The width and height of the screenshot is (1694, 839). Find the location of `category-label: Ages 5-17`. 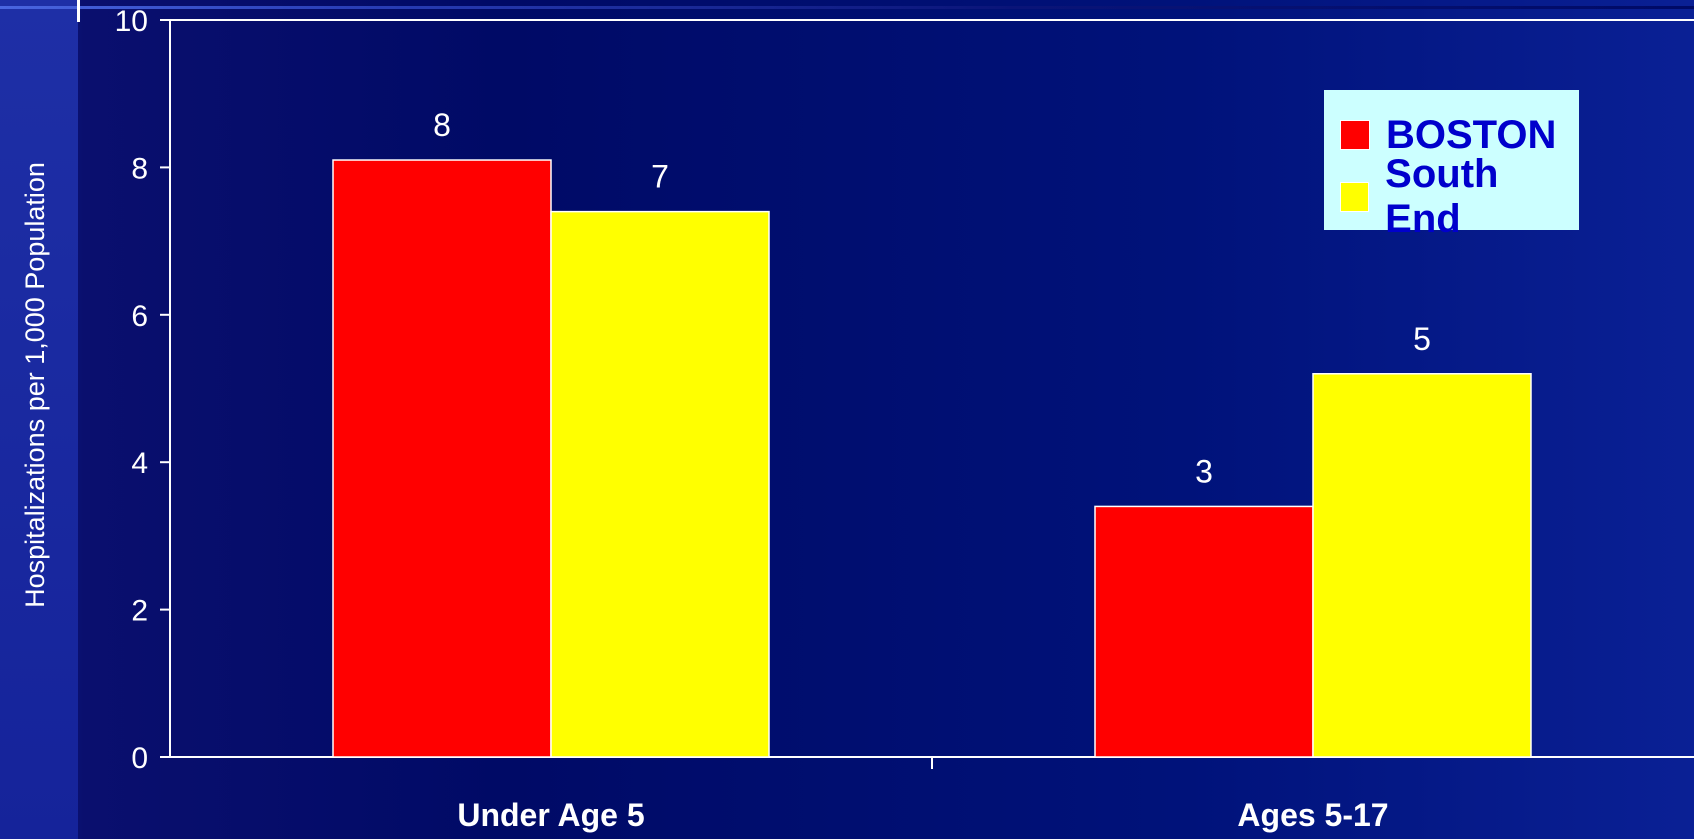

category-label: Ages 5-17 is located at coordinates (1312, 815).